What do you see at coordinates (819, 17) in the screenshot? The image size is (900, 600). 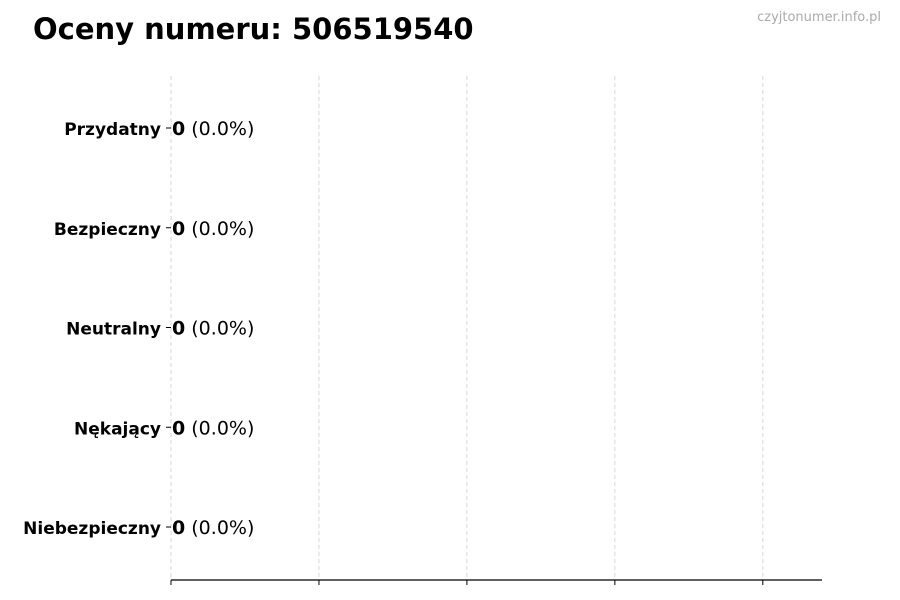 I see `watermark: czyjtonumer.info.pl` at bounding box center [819, 17].